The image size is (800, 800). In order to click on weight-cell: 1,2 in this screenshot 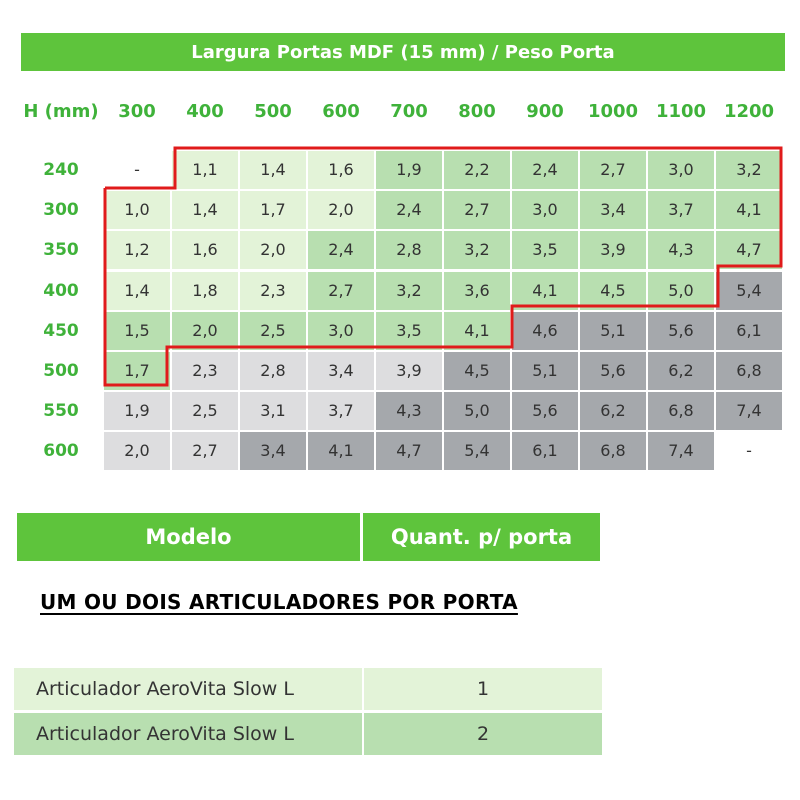, I will do `click(137, 250)`.